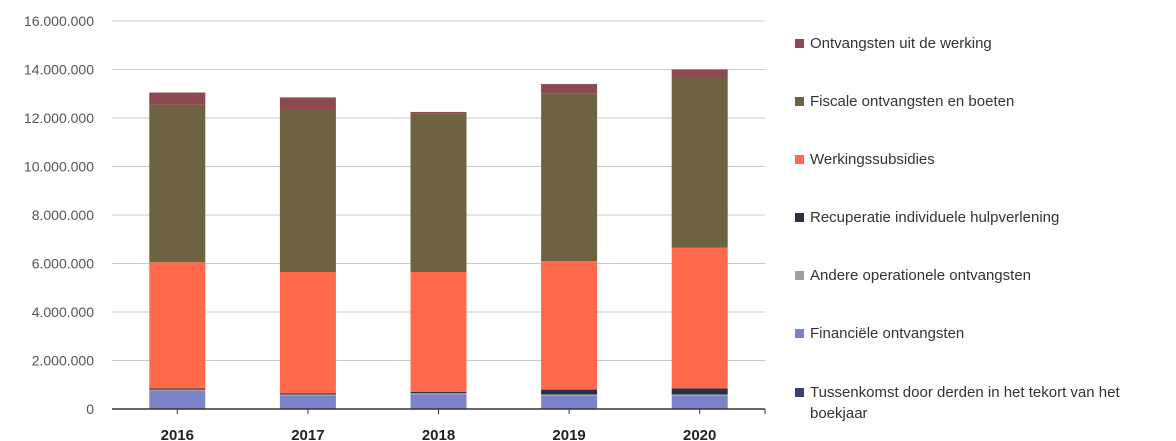 Image resolution: width=1176 pixels, height=441 pixels. I want to click on y-tick-label: 4.000.000, so click(63, 312).